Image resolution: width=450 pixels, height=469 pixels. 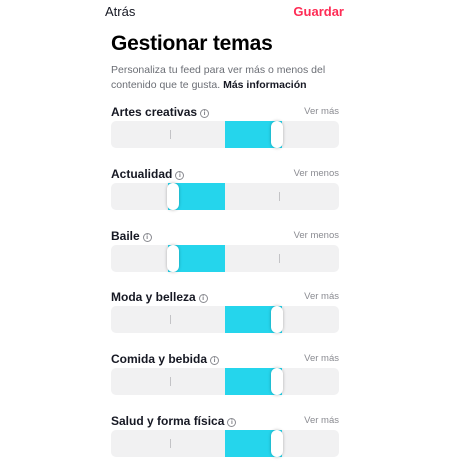 I want to click on topic-row: Comida y bebida i Ver más, so click(x=225, y=381).